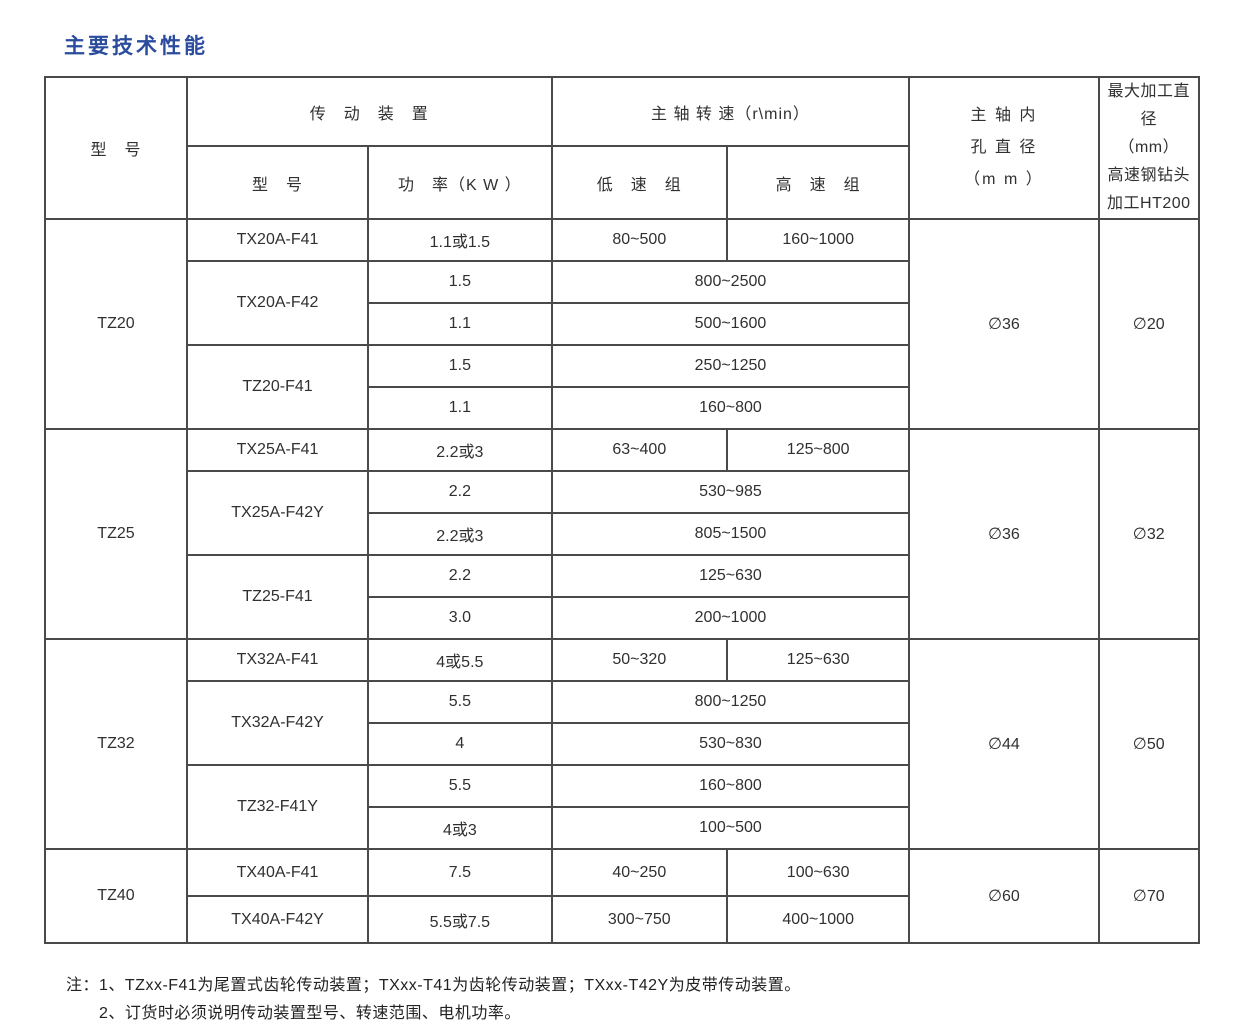 This screenshot has height=1028, width=1240. What do you see at coordinates (1004, 896) in the screenshot?
I see `cell-bore-diameter: ∅60` at bounding box center [1004, 896].